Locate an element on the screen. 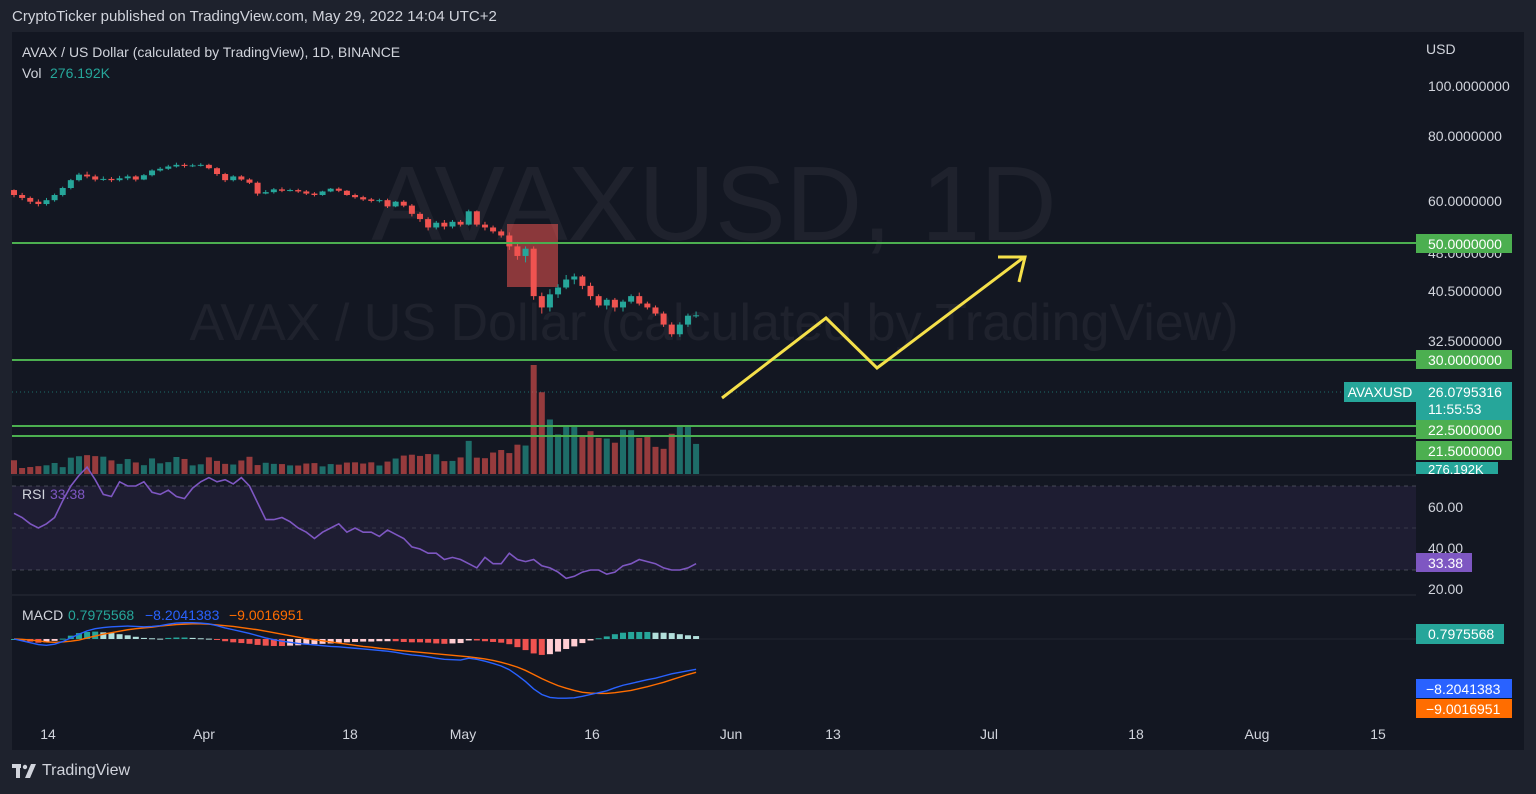  level-badge-21-5-text: 21.5000000 is located at coordinates (1465, 451).